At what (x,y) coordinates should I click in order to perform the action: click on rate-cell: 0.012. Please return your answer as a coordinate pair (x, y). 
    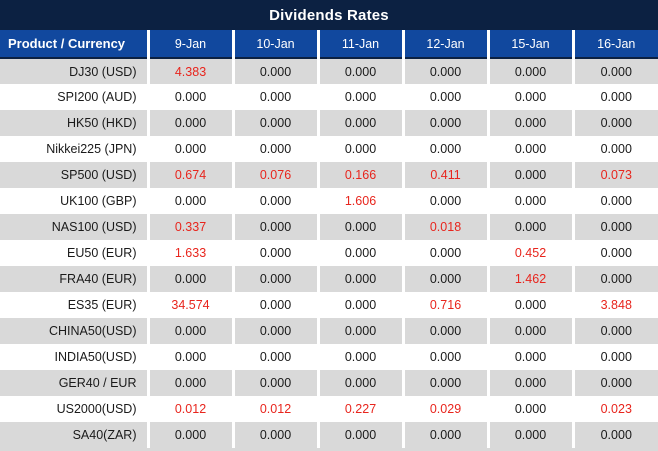
    Looking at the image, I should click on (191, 409).